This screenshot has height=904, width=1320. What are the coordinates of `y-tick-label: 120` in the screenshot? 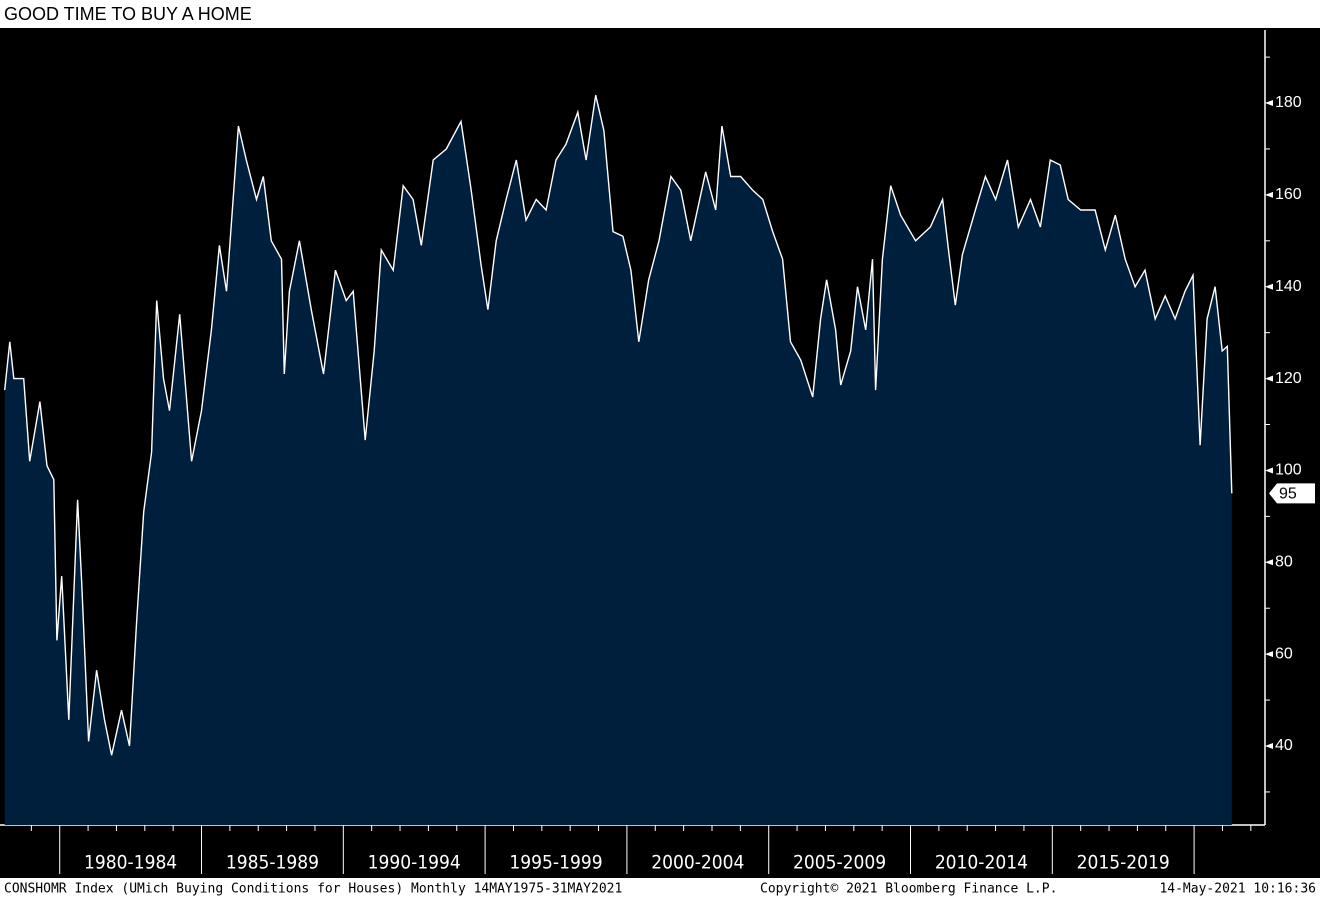 It's located at (1288, 378).